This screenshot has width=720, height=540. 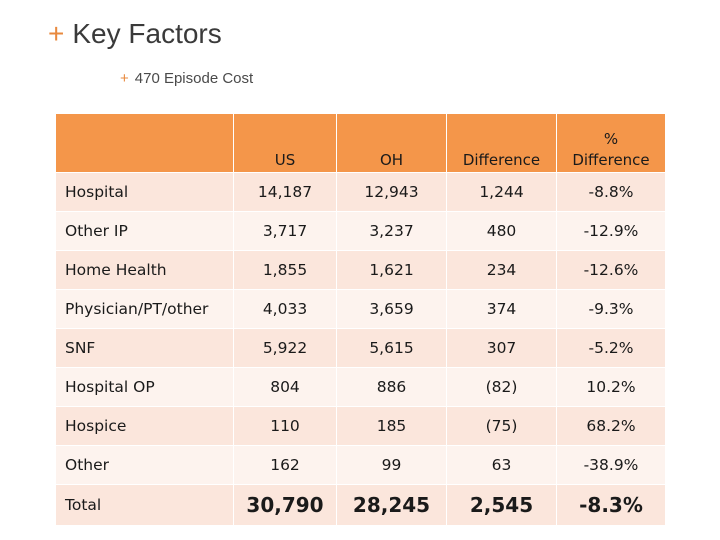 What do you see at coordinates (501, 270) in the screenshot?
I see `cell-difference: 234` at bounding box center [501, 270].